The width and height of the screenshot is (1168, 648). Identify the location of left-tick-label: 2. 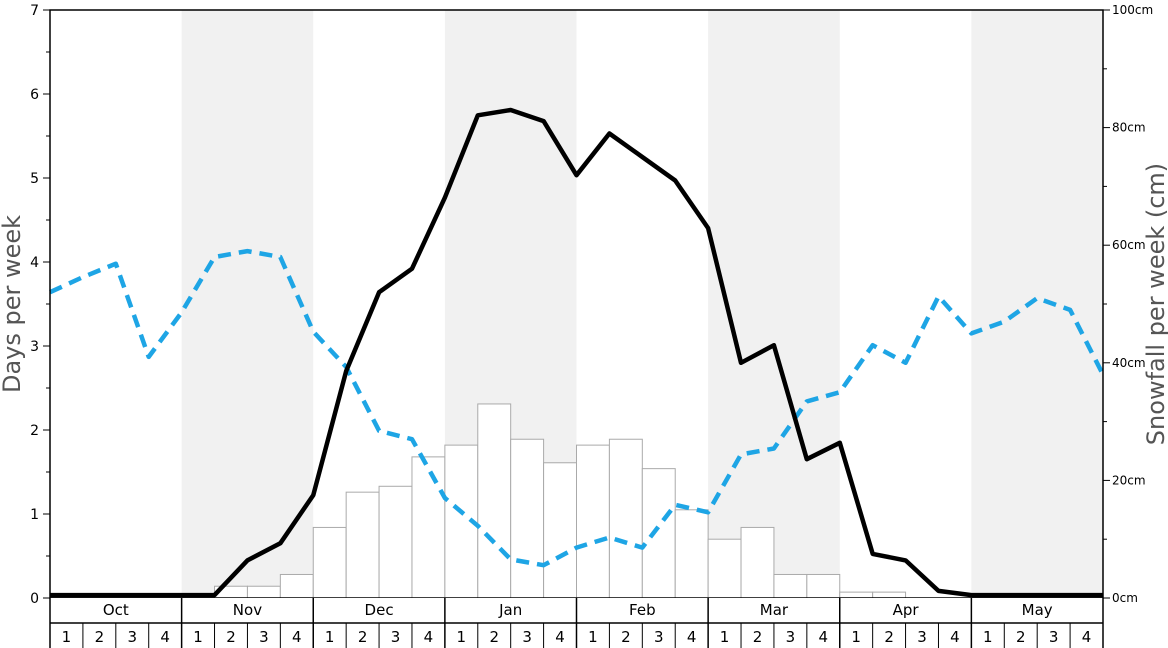
(34, 431).